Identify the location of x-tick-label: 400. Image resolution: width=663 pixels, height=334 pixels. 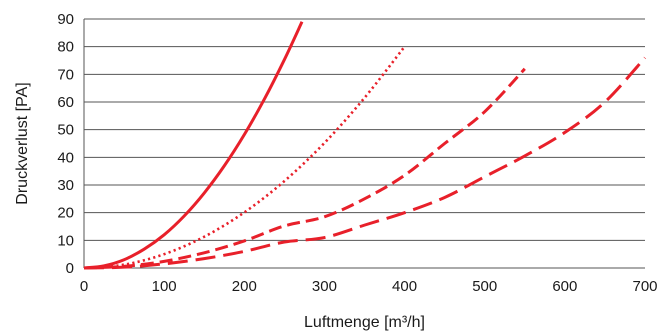
(404, 286).